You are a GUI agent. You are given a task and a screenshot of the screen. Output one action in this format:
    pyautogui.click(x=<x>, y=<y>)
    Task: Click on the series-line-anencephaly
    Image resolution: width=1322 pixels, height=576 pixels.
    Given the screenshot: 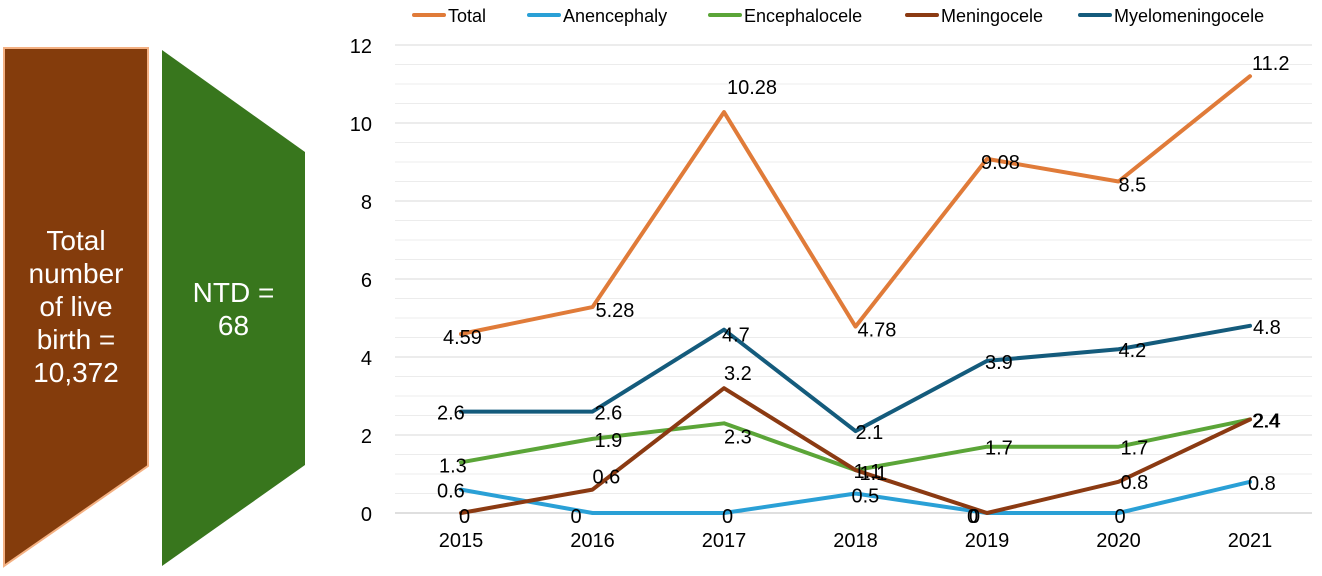 What is the action you would take?
    pyautogui.click(x=855, y=497)
    